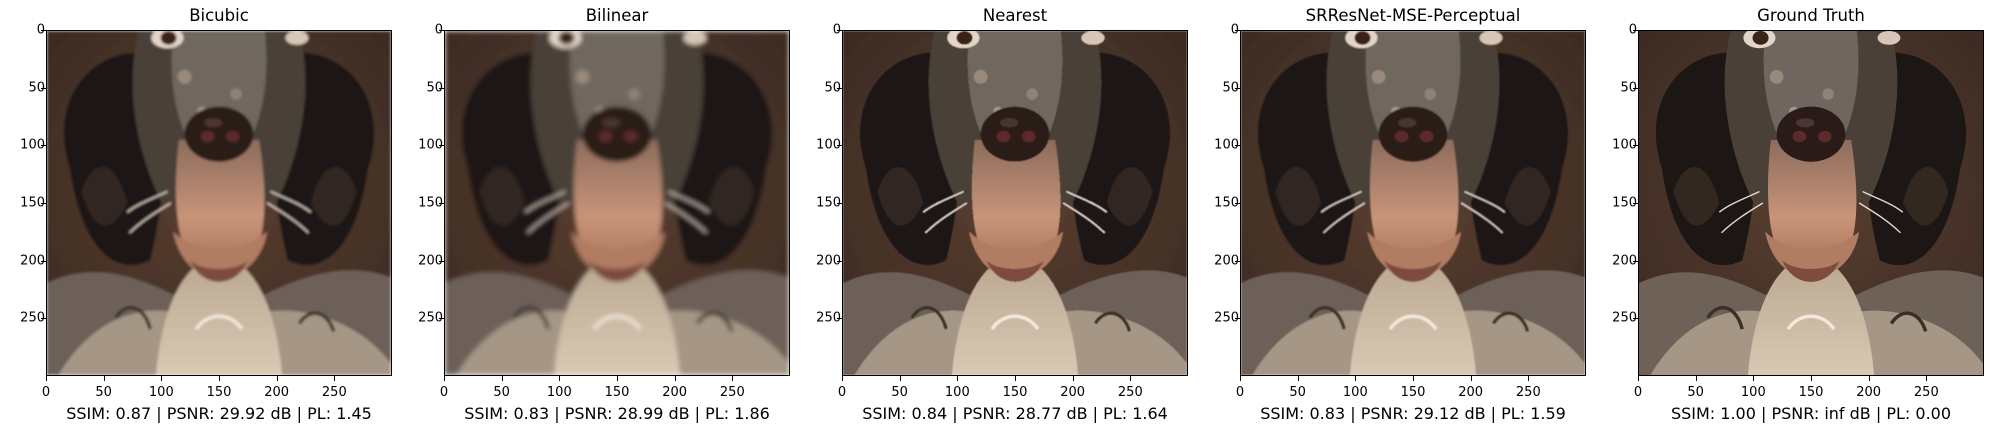 The height and width of the screenshot is (431, 1990). Describe the element at coordinates (1811, 413) in the screenshot. I see `metrics-caption: SSIM: 1.00 | PSNR: inf dB | PL: 0.00` at that location.